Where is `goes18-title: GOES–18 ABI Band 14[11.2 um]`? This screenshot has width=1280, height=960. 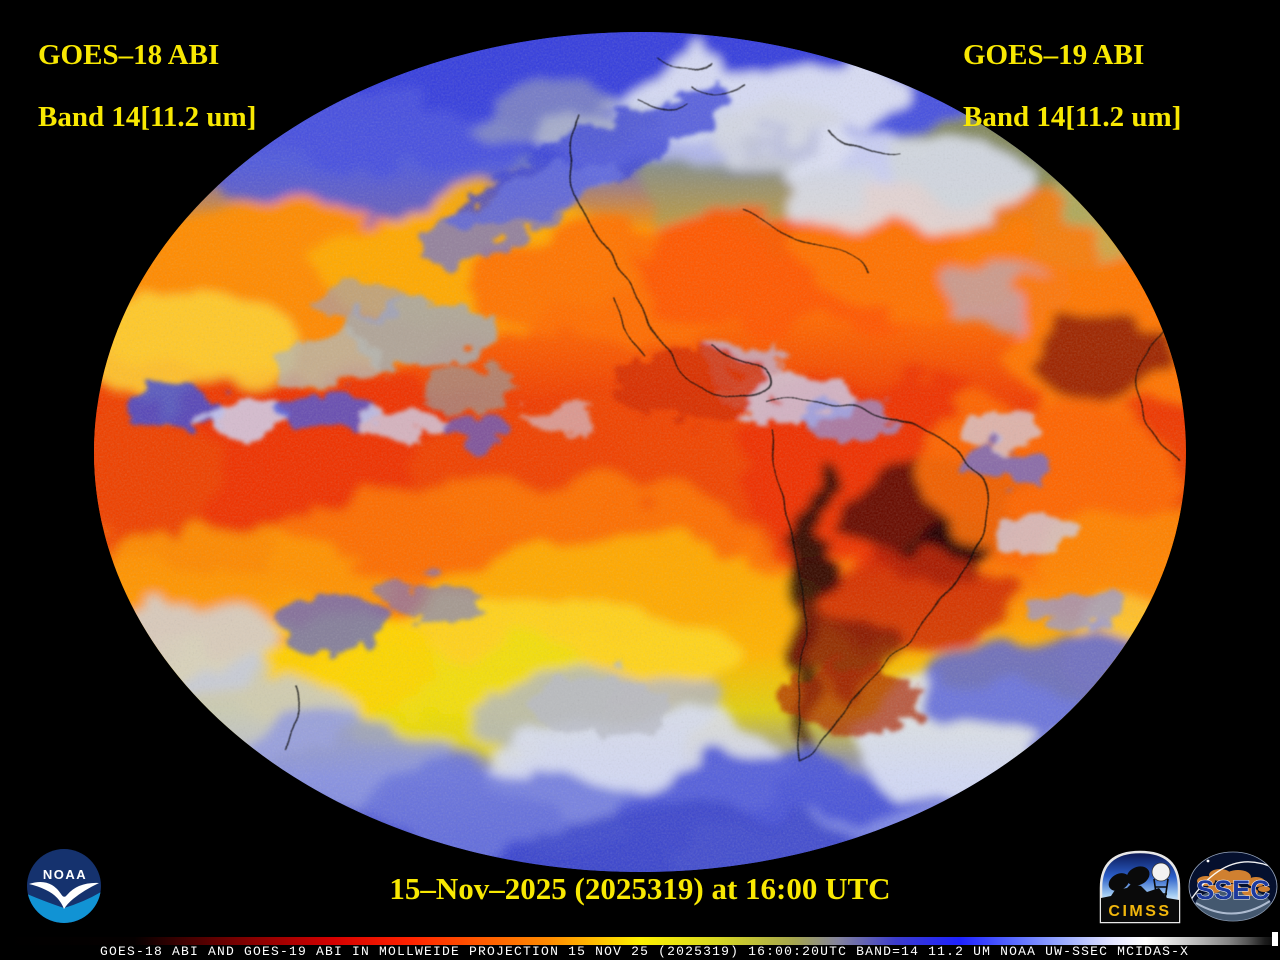
goes18-title: GOES–18 ABI Band 14[11.2 um] is located at coordinates (147, 86).